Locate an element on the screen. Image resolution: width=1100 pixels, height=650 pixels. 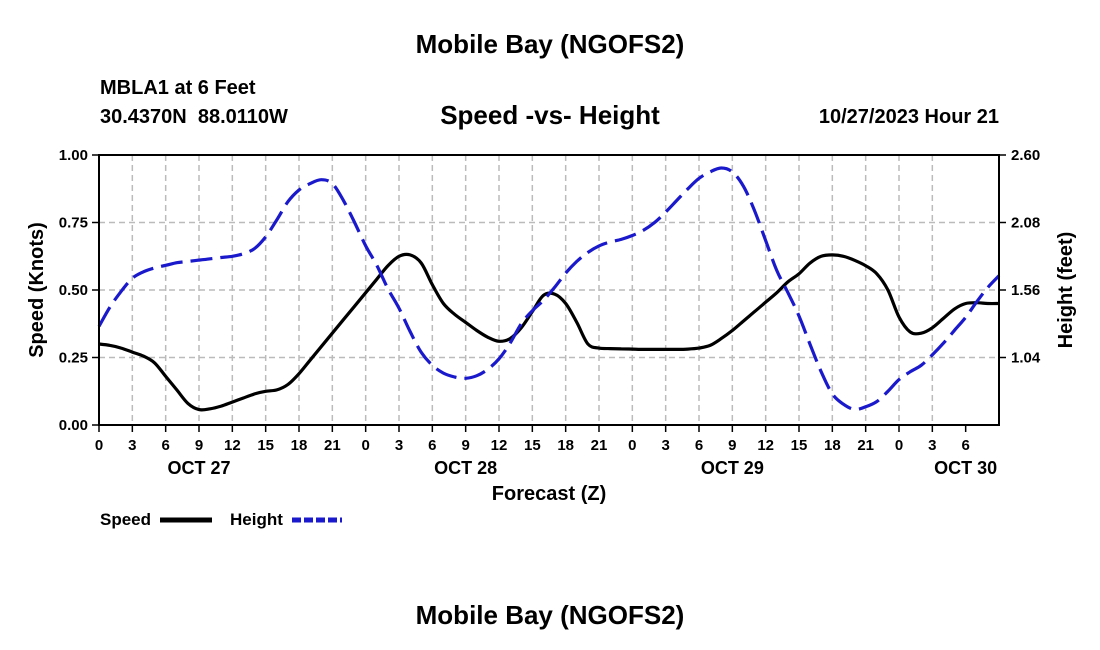
y2-tick-label: 1.04 is located at coordinates (1026, 358).